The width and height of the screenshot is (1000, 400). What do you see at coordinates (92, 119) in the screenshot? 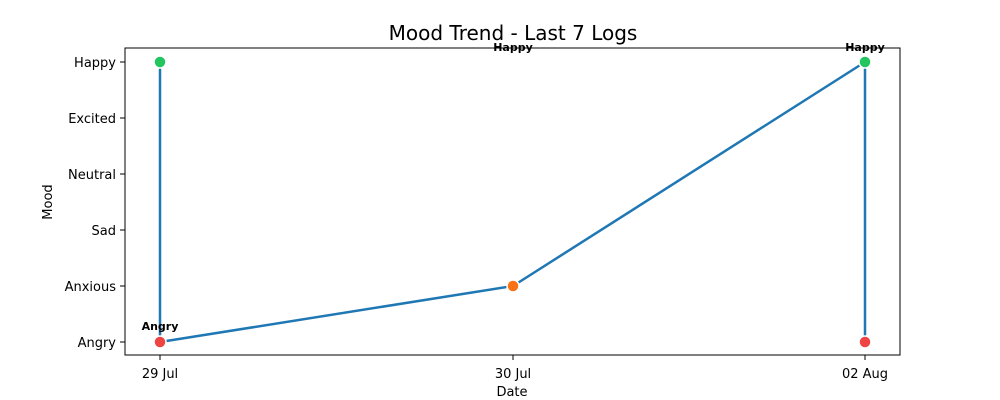
I see `y-tick-label-excited: Excited` at bounding box center [92, 119].